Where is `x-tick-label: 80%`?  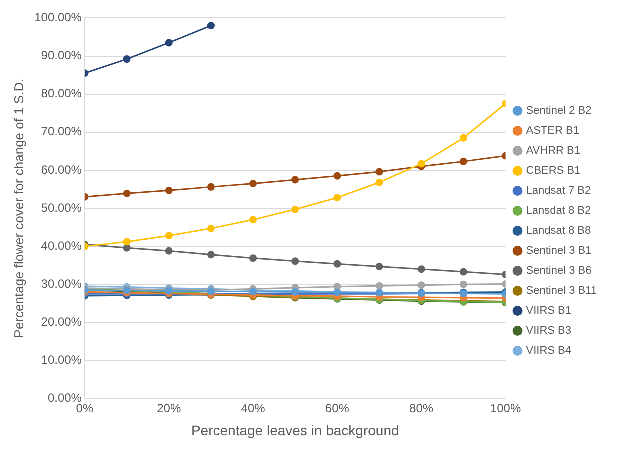
x-tick-label: 80% is located at coordinates (422, 408).